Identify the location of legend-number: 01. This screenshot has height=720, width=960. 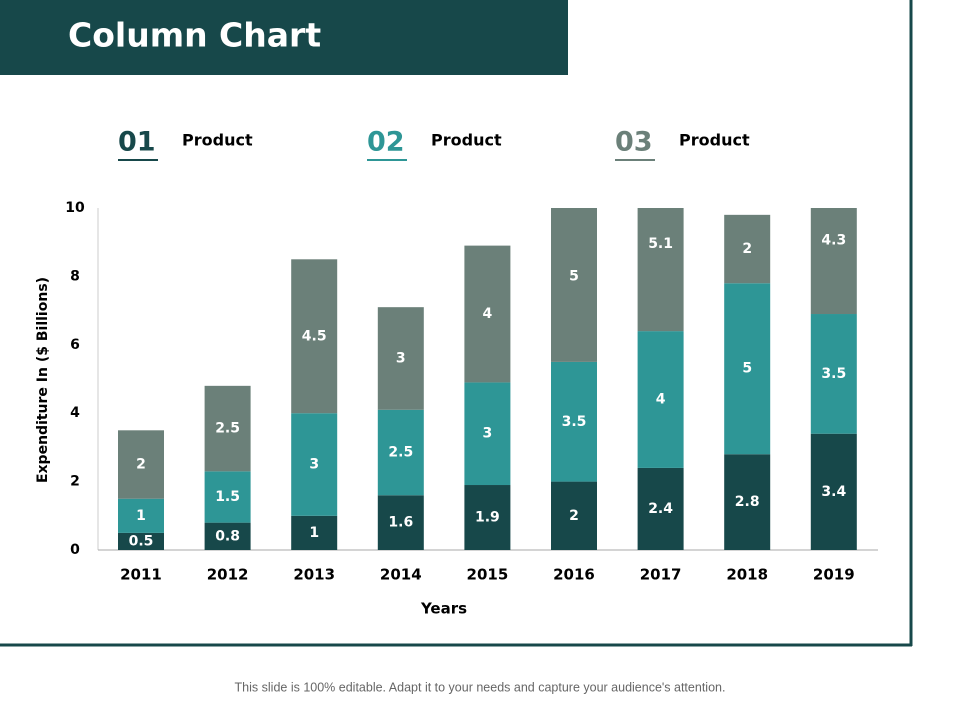
(137, 142).